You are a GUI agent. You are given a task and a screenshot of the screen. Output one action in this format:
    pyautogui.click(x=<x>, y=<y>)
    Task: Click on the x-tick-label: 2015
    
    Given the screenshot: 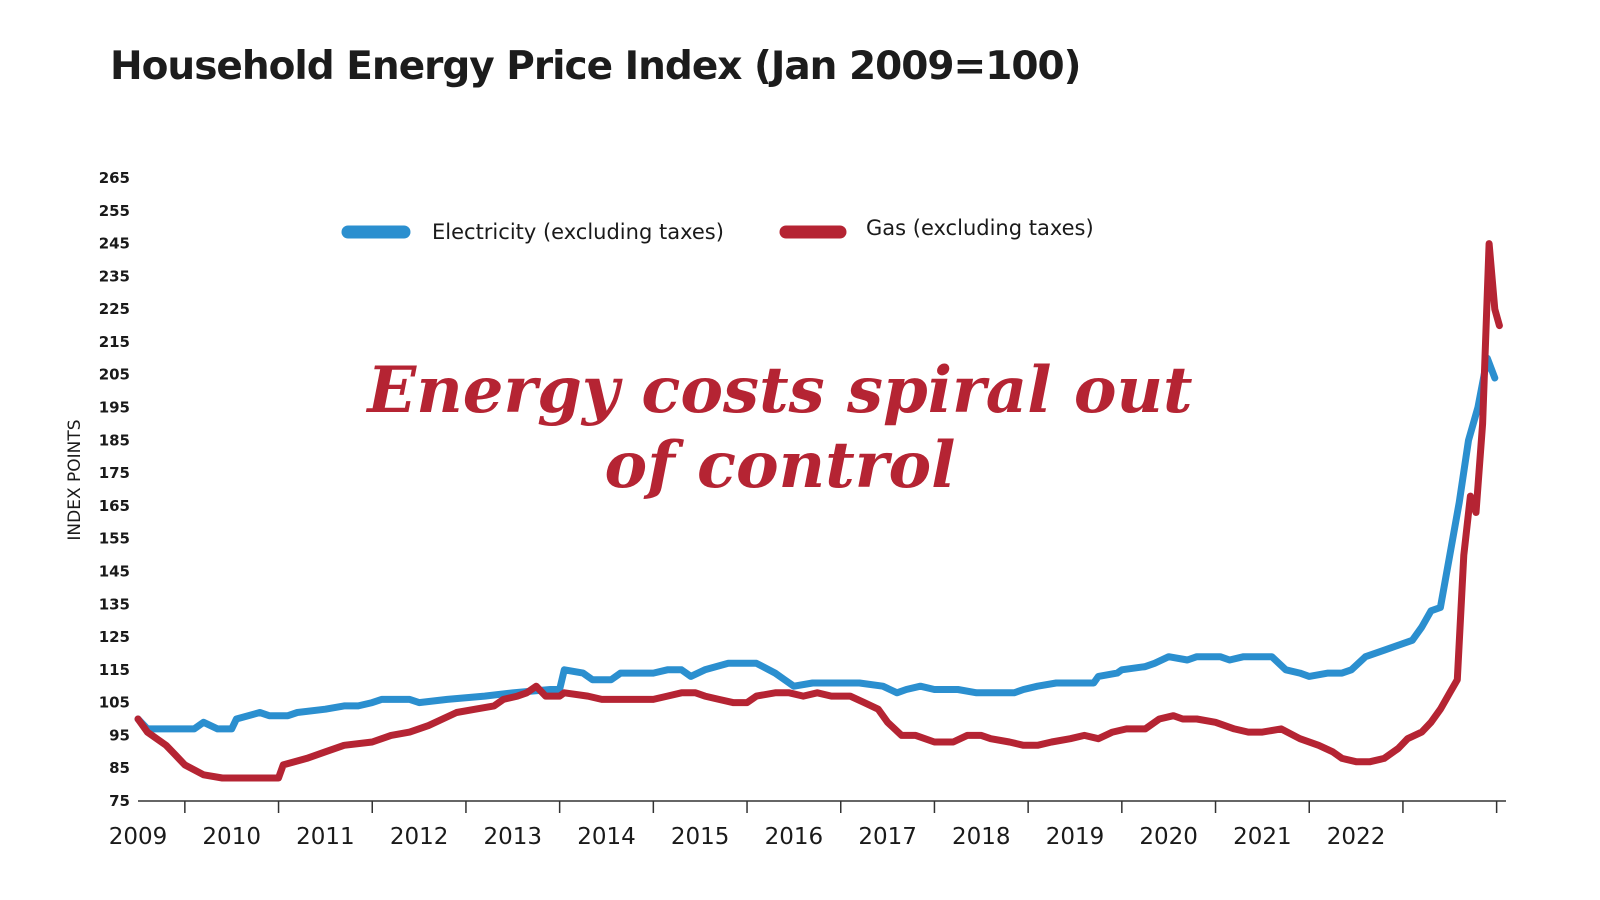 What is the action you would take?
    pyautogui.click(x=700, y=837)
    